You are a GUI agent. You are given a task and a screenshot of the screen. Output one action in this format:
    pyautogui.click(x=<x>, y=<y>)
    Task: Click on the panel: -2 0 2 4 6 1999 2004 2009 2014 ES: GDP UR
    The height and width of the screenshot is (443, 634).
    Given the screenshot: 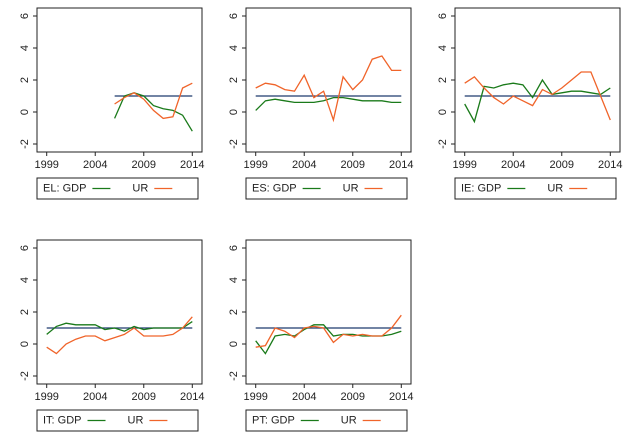 What is the action you would take?
    pyautogui.click(x=321, y=103)
    